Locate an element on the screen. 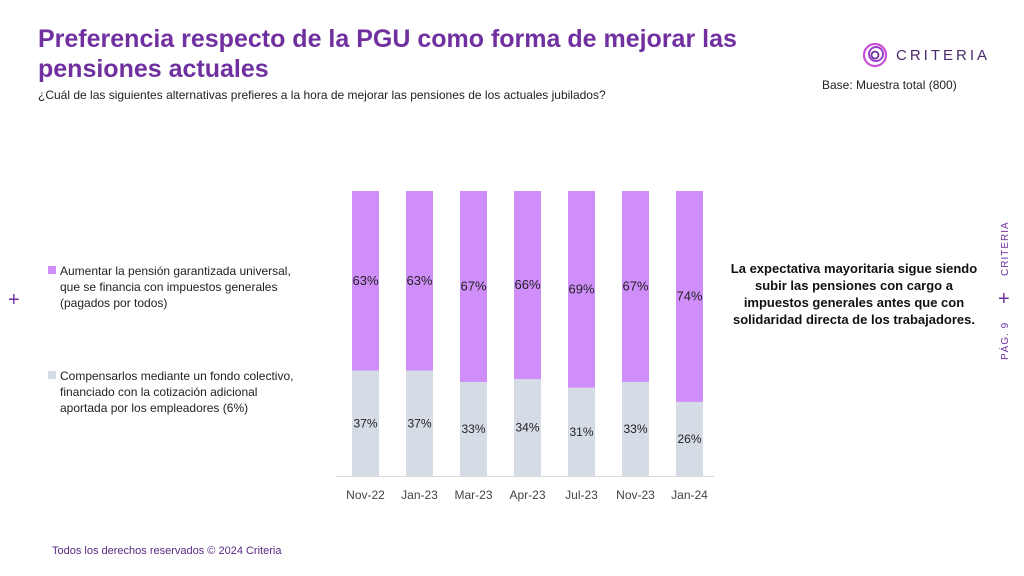  x-tick-label-nov-23: Nov-23 is located at coordinates (635, 495).